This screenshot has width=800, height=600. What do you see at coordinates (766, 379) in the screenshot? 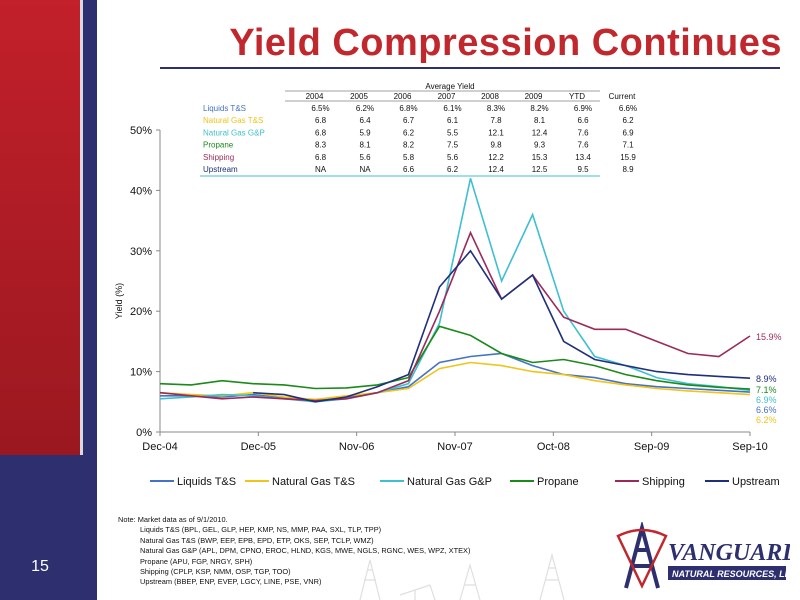
I see `series-end-label: 8.9%` at bounding box center [766, 379].